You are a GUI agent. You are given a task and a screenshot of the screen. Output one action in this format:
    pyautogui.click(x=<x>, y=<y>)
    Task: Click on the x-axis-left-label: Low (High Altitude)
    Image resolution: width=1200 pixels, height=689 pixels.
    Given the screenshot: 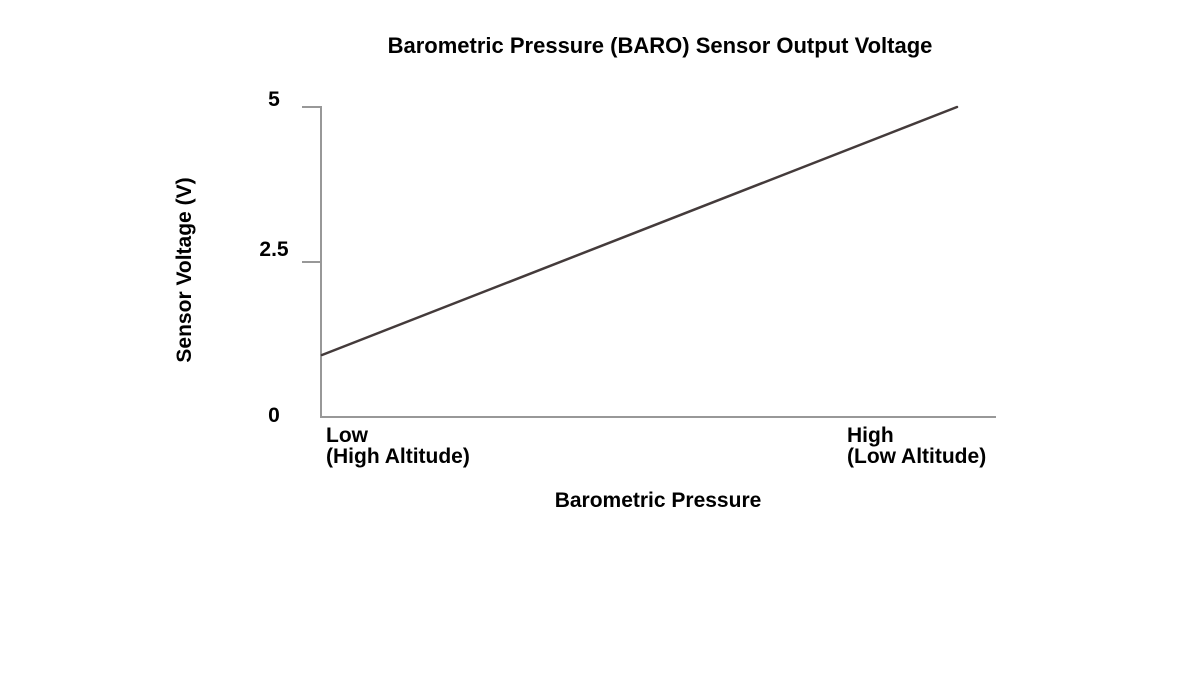 What is the action you would take?
    pyautogui.click(x=398, y=446)
    